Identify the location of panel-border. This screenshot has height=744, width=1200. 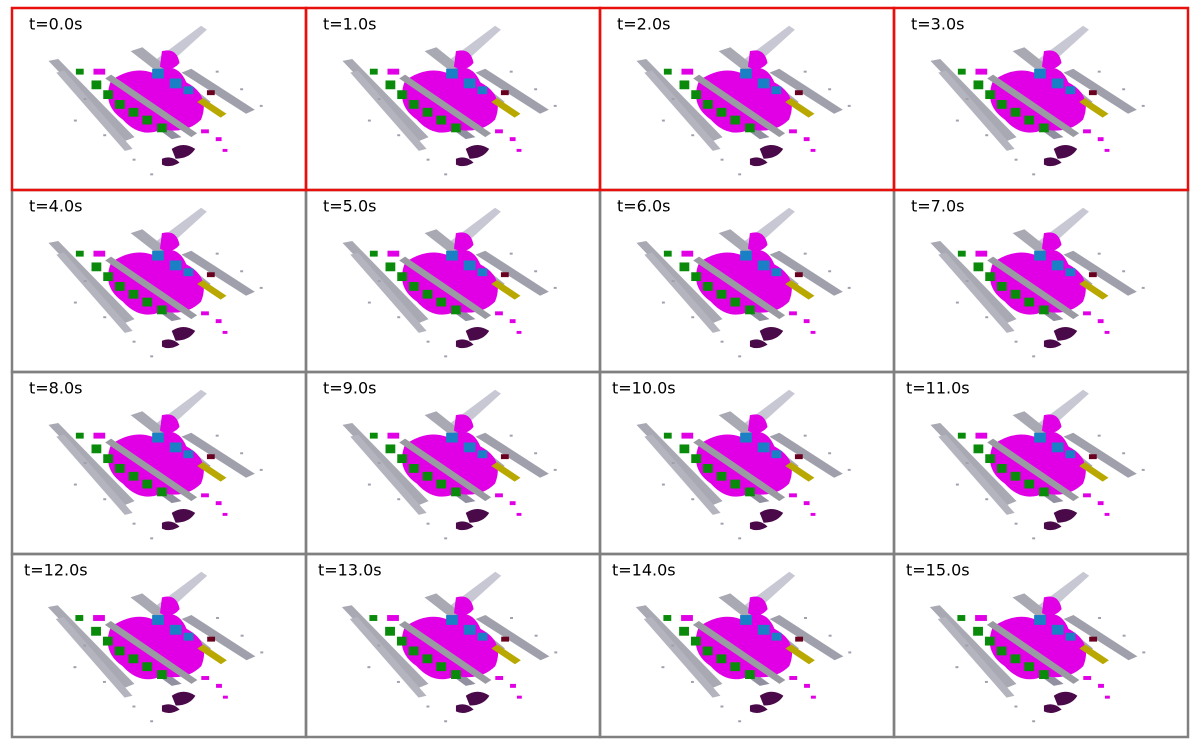
(1041, 645).